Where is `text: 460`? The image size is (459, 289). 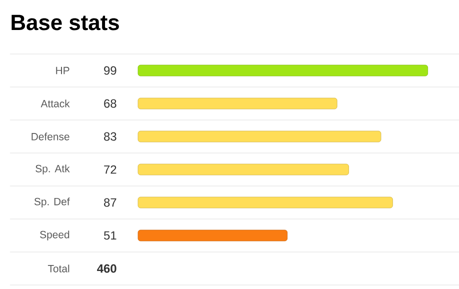 text: 460 is located at coordinates (106, 268).